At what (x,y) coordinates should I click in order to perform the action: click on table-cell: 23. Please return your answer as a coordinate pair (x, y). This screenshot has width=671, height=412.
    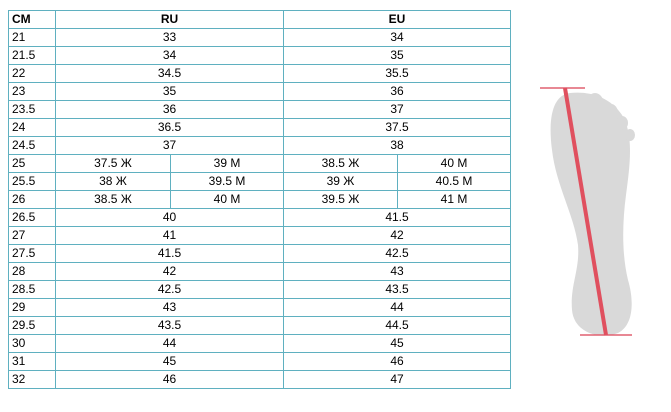
    Looking at the image, I should click on (32, 91).